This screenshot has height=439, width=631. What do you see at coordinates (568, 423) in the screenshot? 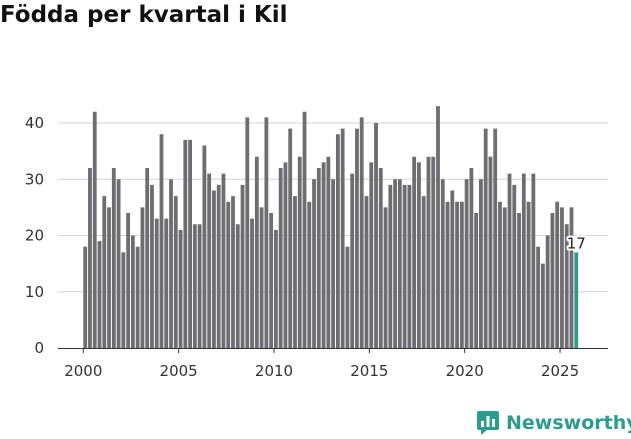
I see `brand-name: Newsworthy` at bounding box center [568, 423].